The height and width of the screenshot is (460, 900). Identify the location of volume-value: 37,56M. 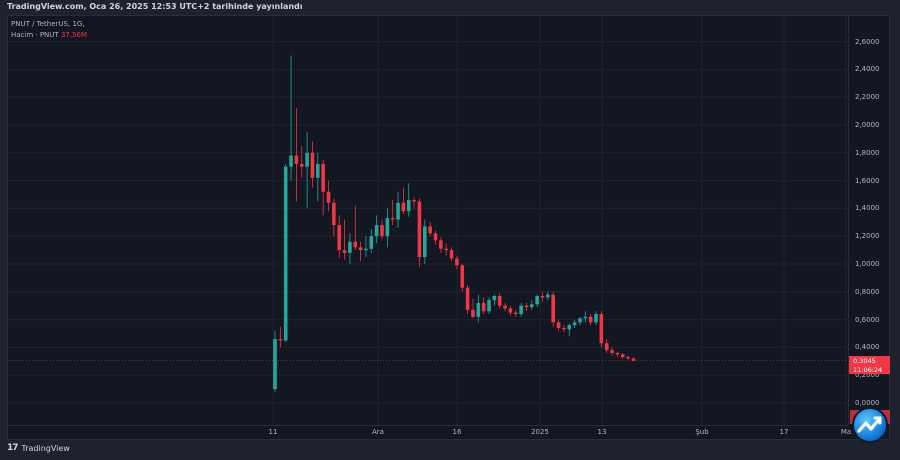
(74, 35).